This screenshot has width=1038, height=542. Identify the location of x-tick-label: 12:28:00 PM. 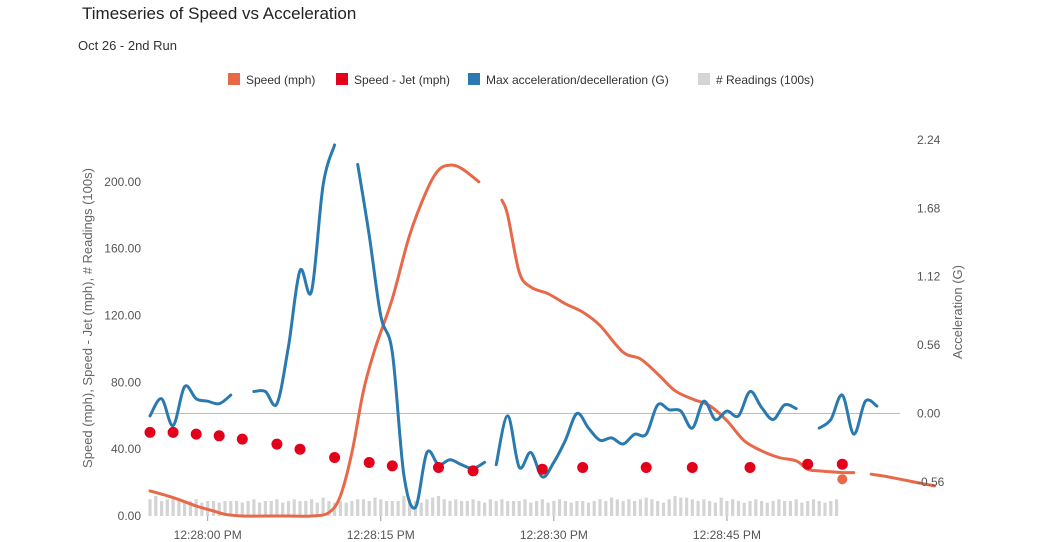
(208, 535).